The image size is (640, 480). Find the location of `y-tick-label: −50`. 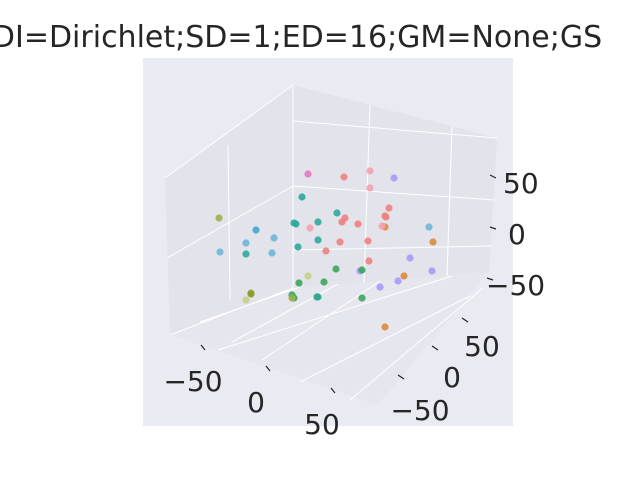

y-tick-label: −50 is located at coordinates (419, 410).